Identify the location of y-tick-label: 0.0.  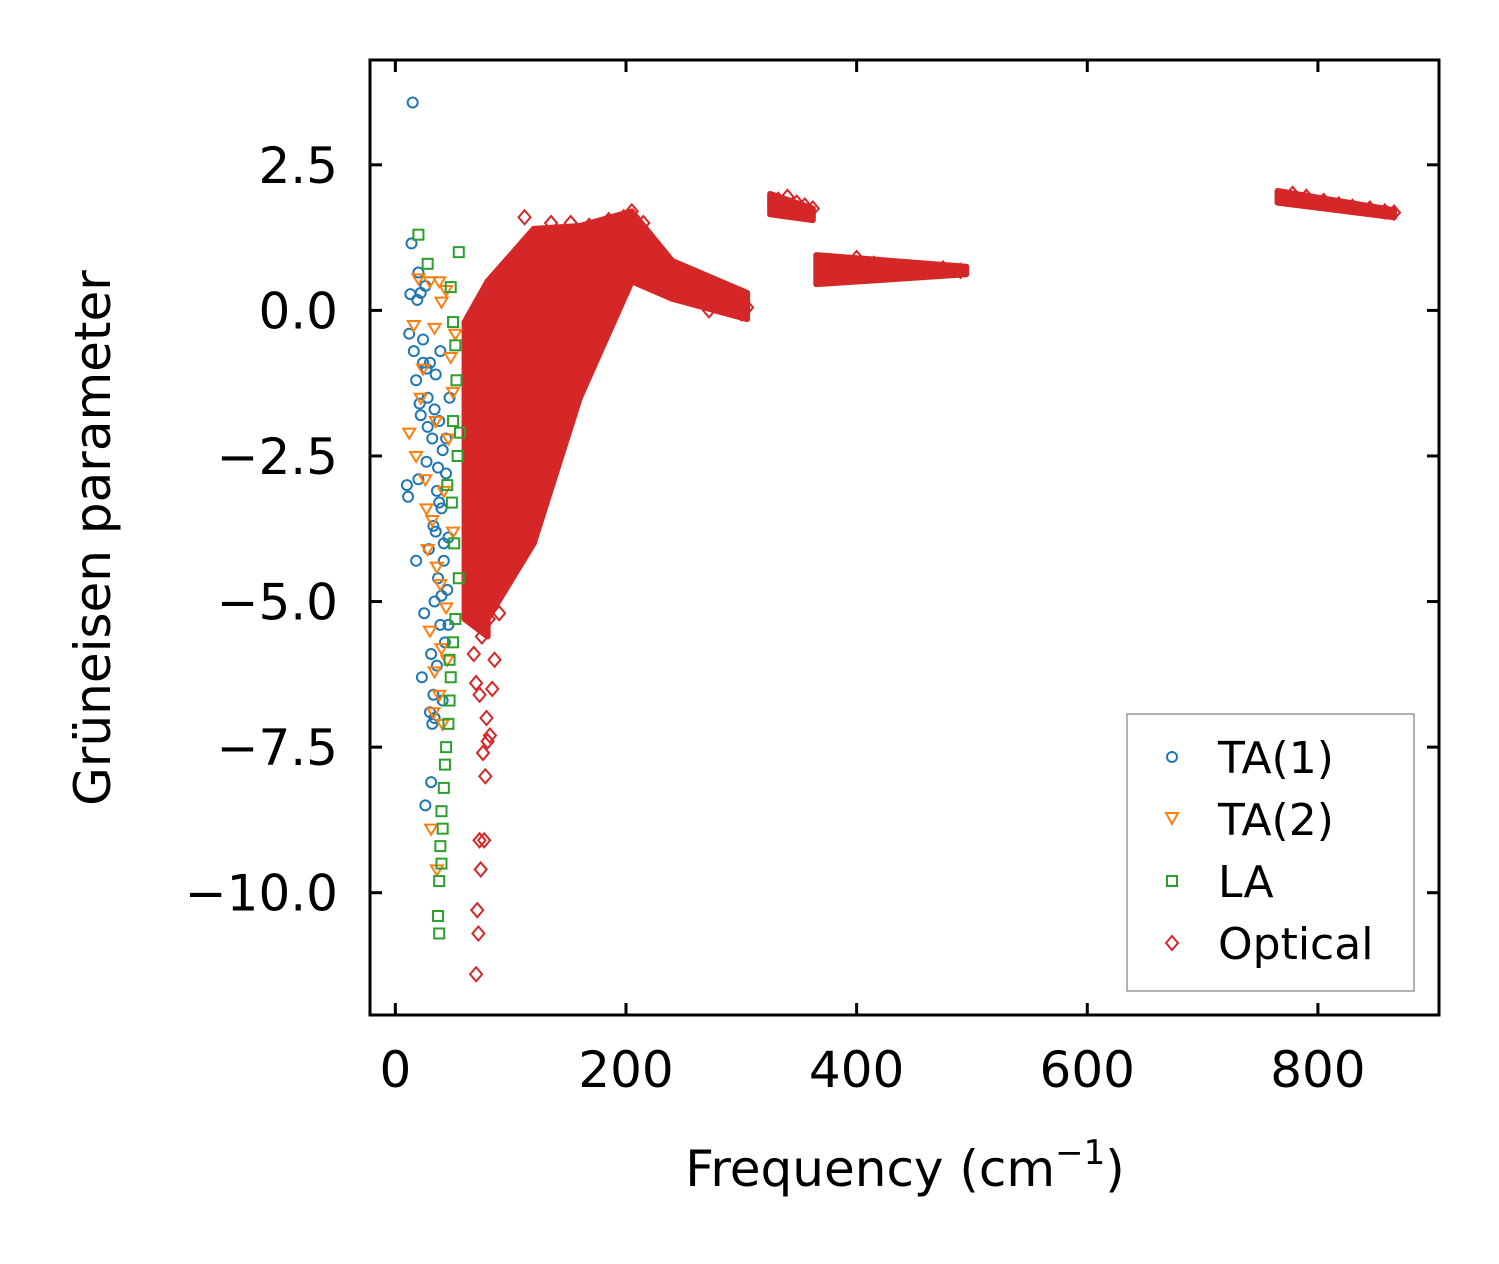
(298, 311).